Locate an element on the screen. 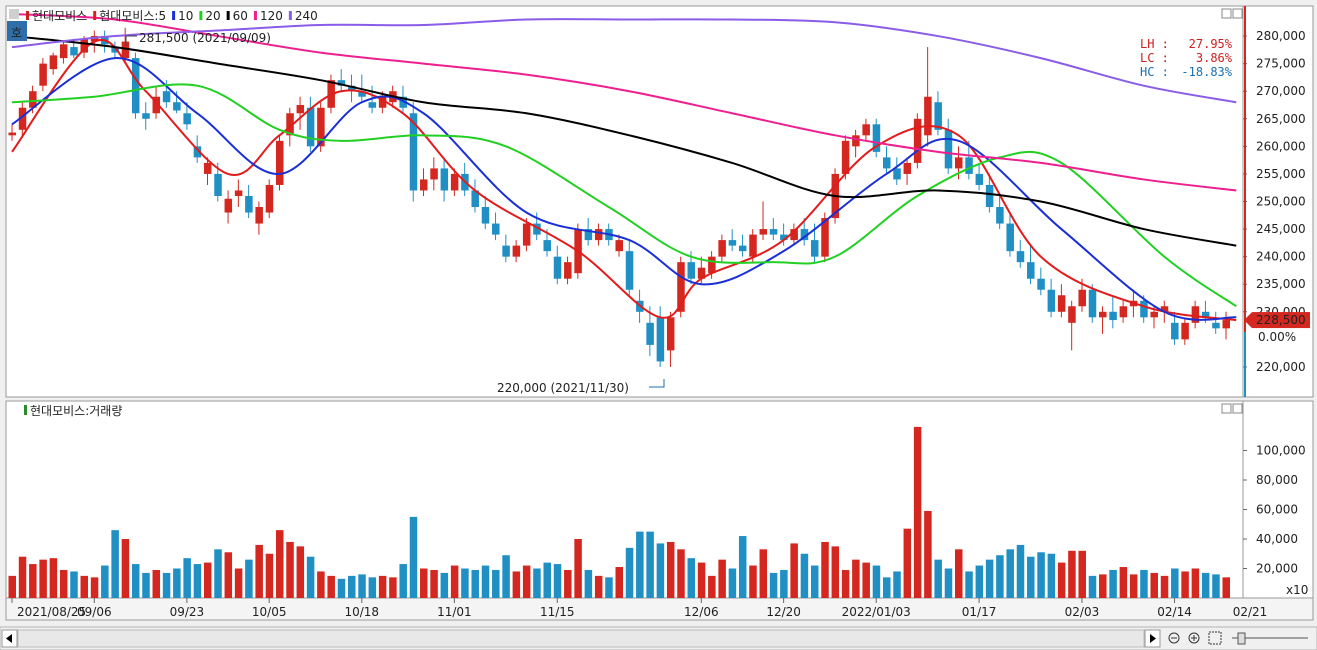 The image size is (1317, 650). volume-unit-label: x10 is located at coordinates (1297, 590).